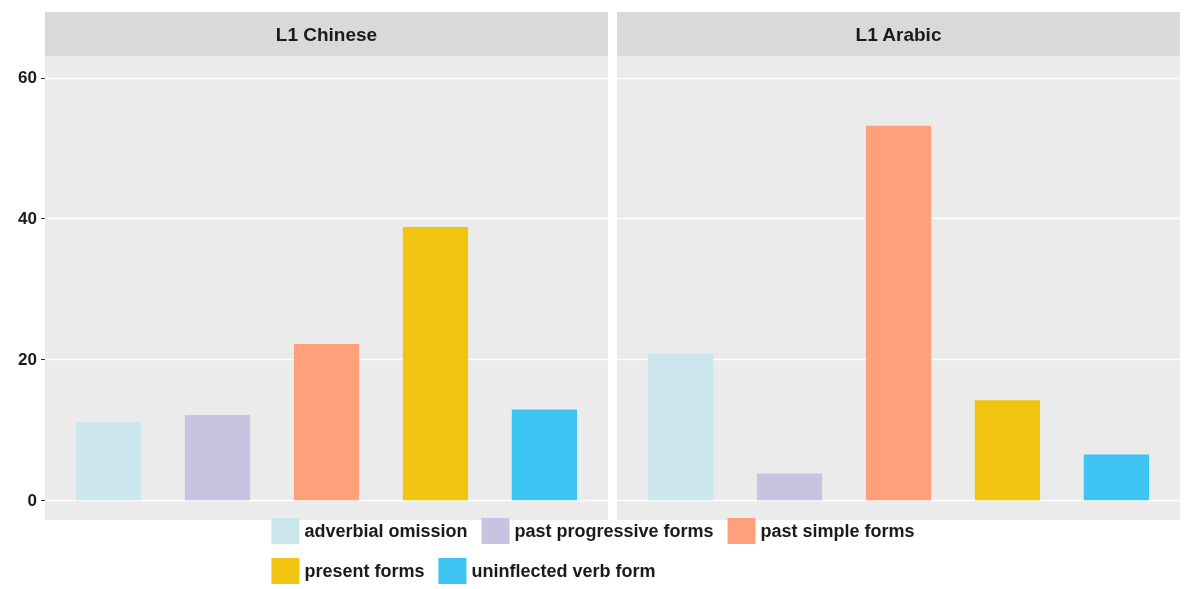 The height and width of the screenshot is (589, 1186). Describe the element at coordinates (563, 571) in the screenshot. I see `legend-label: uninflected verb form` at that location.